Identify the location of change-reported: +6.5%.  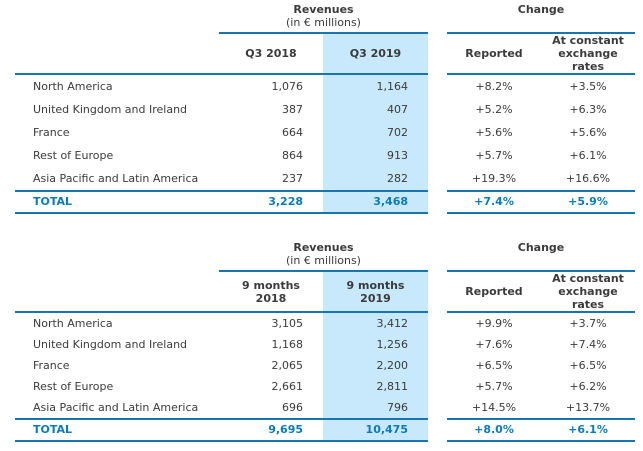
(494, 365).